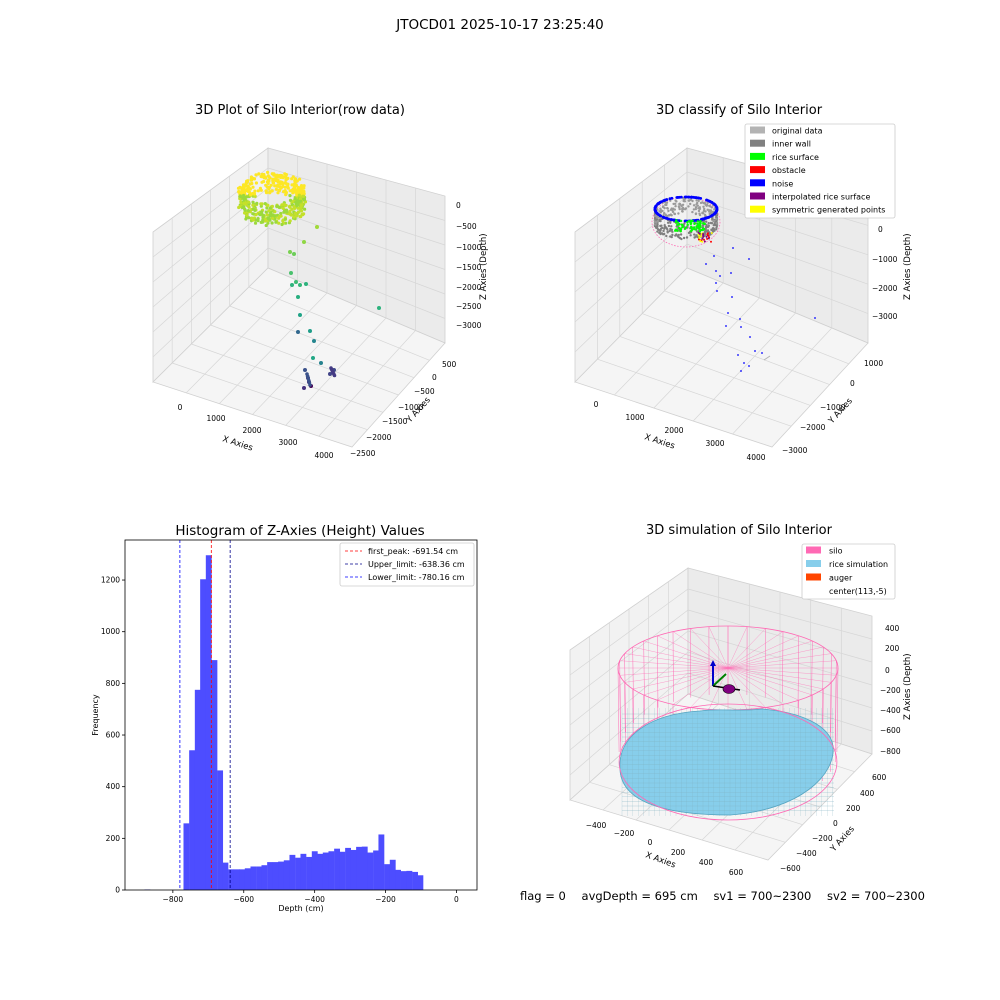  Describe the element at coordinates (867, 793) in the screenshot. I see `p4-ytick: 400` at that location.